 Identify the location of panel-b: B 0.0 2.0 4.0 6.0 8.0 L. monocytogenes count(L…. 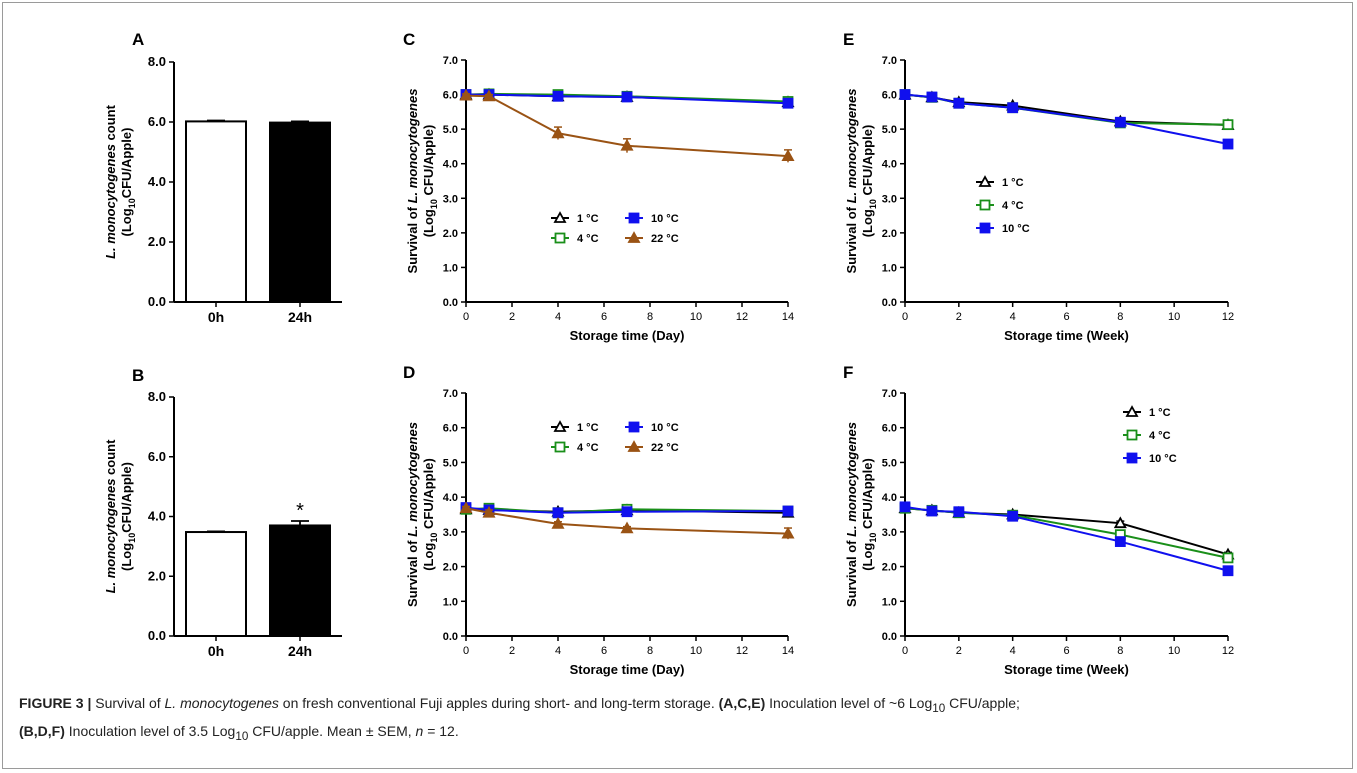
(222, 512).